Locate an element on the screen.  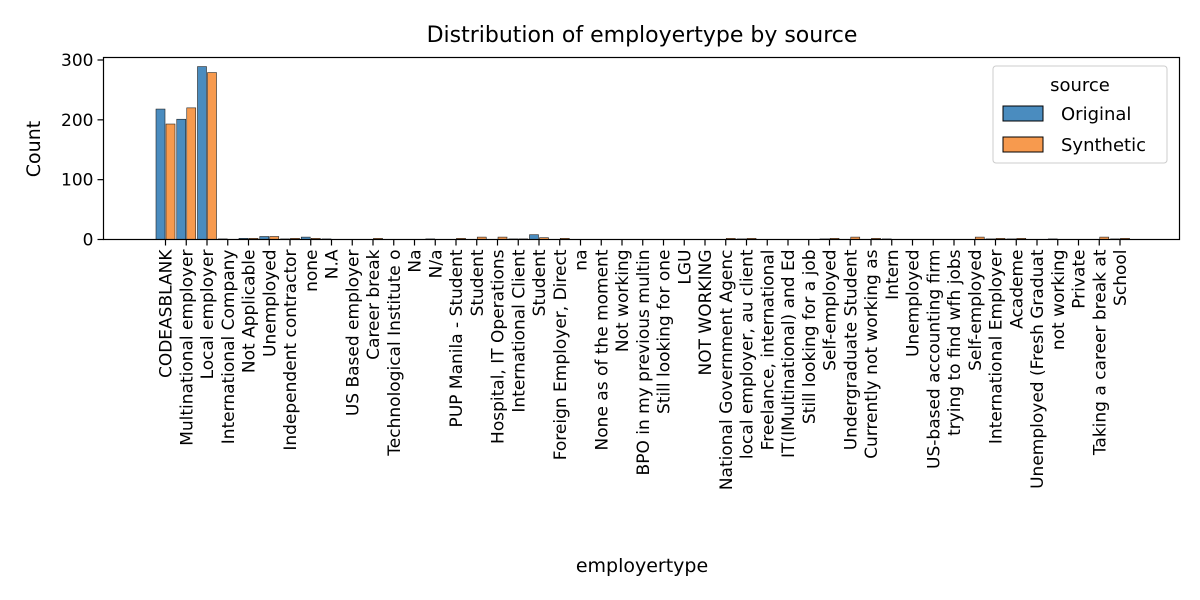
x-tick-label-3: International Company is located at coordinates (229, 347).